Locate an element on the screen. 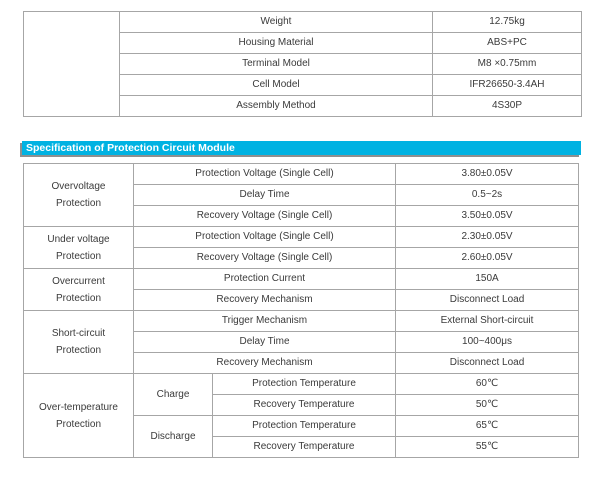 This screenshot has height=480, width=600. table-row: Terminal Model M8 ×0.75mm is located at coordinates (303, 64).